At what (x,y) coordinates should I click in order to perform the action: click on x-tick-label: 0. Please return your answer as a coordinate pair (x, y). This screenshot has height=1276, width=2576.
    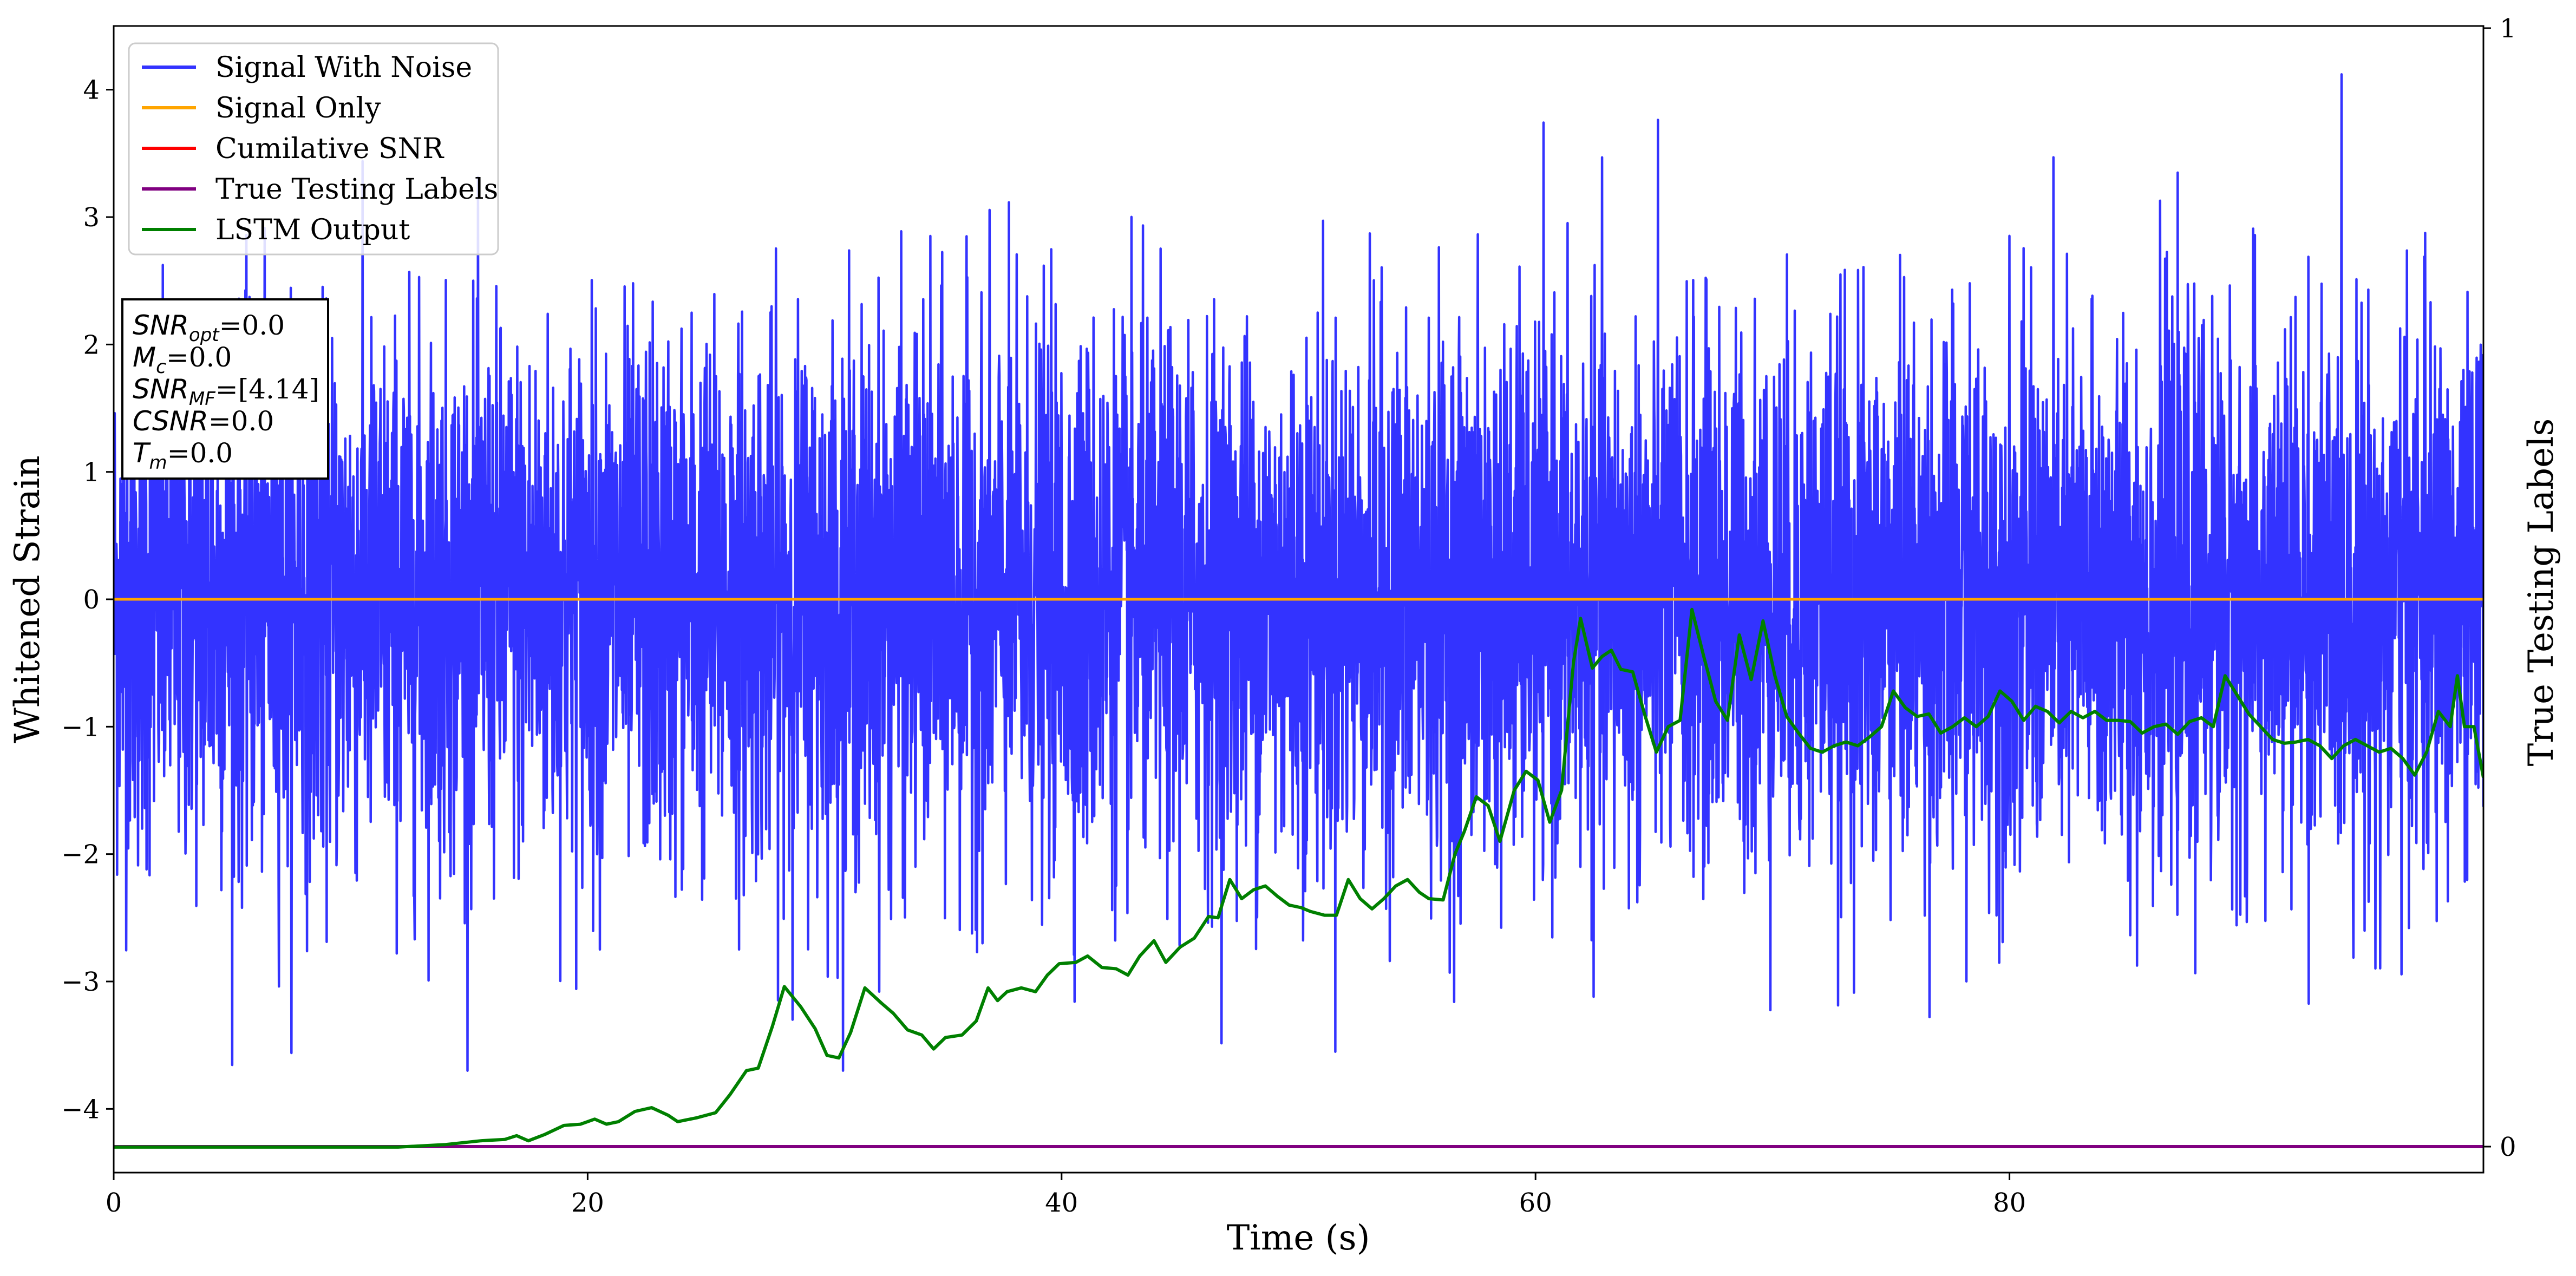
    Looking at the image, I should click on (114, 1203).